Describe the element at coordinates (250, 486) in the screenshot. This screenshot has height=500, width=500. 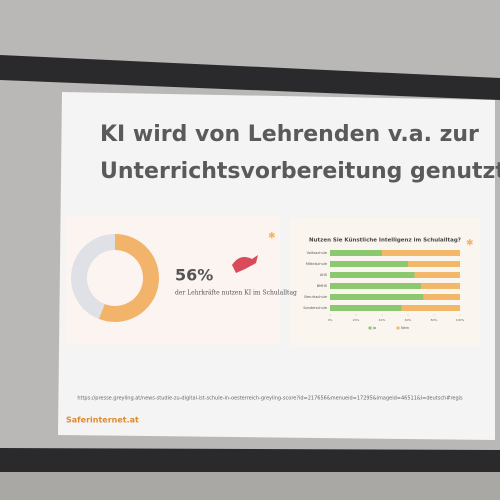
I see `floor` at that location.